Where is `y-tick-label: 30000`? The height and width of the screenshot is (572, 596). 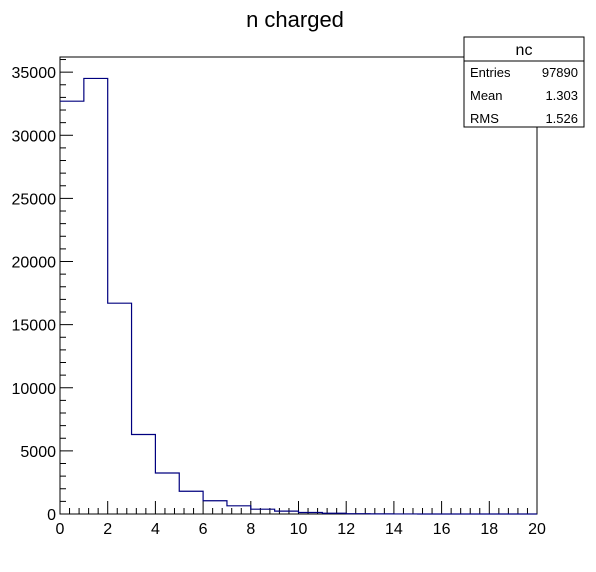 y-tick-label: 30000 is located at coordinates (34, 136).